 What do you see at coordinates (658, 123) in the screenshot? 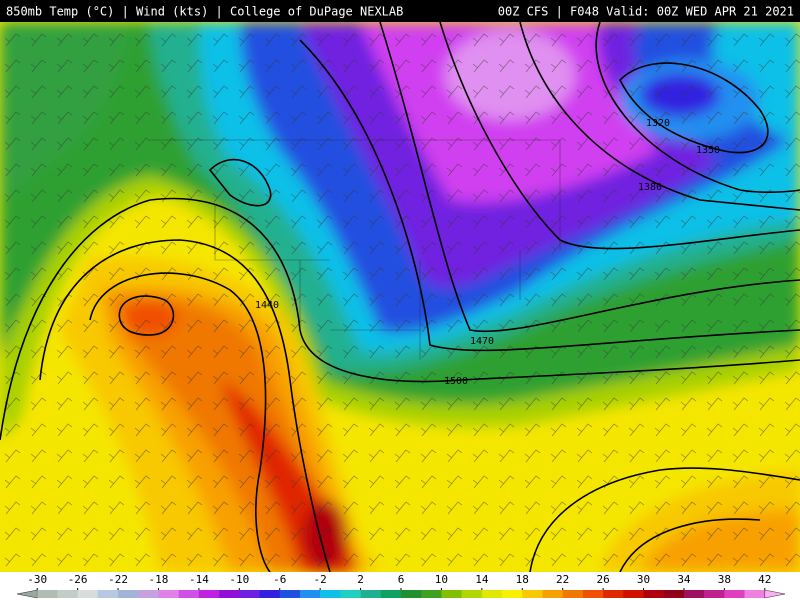
I see `contour-label: 1320` at bounding box center [658, 123].